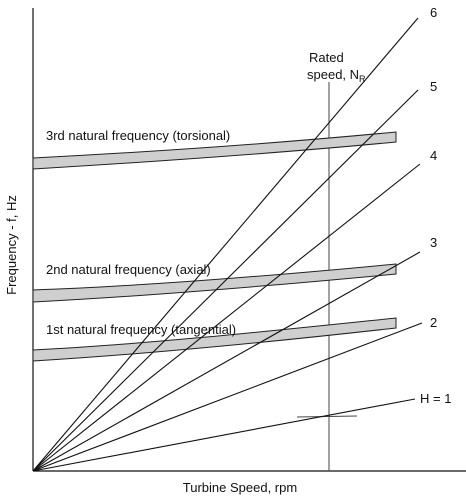 This screenshot has height=500, width=466. What do you see at coordinates (433, 155) in the screenshot?
I see `order-label-4: 4` at bounding box center [433, 155].